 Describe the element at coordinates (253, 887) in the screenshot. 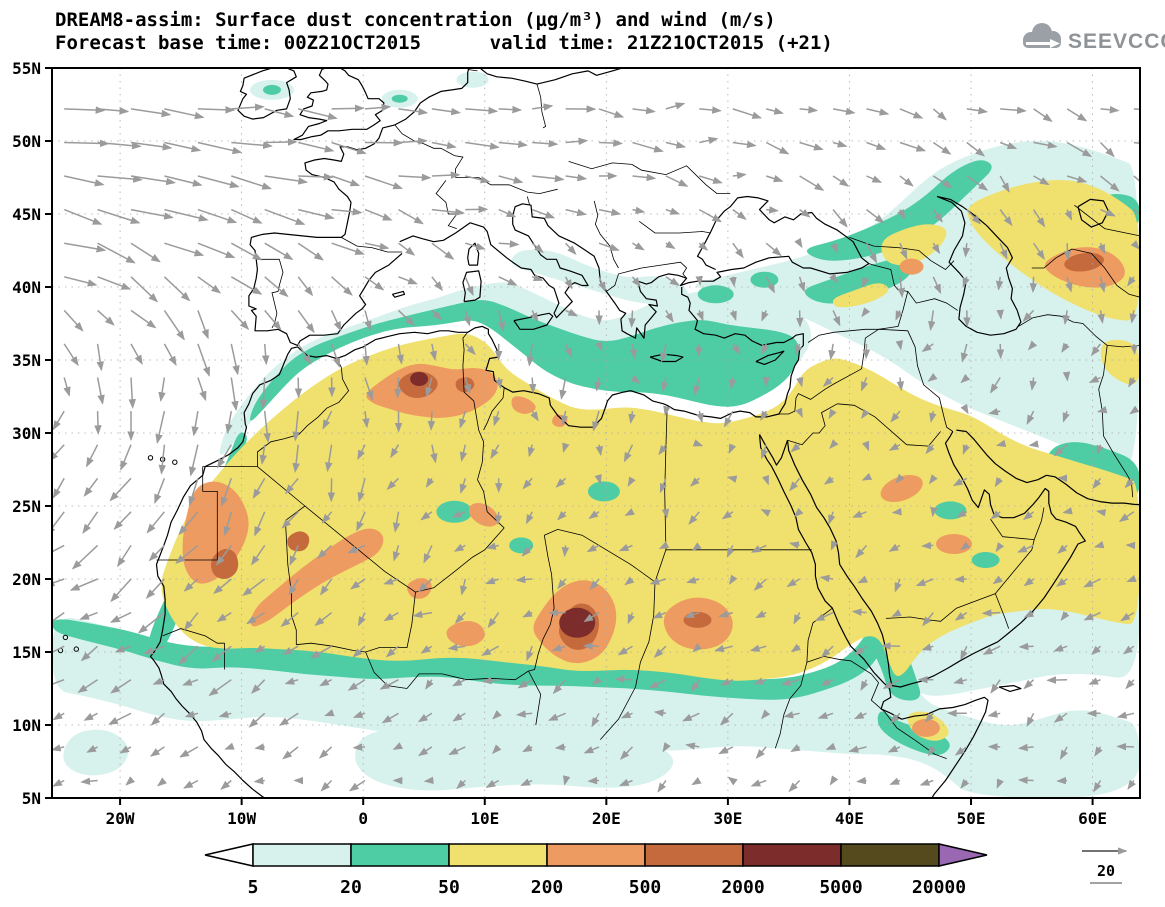

I see `colorbar-level-label: 5` at that location.